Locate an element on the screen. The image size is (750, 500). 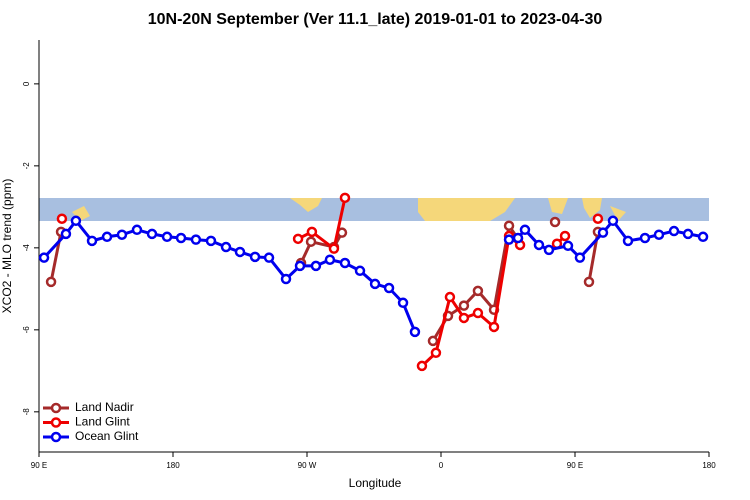
y-tick-label: 0 is located at coordinates (26, 83).